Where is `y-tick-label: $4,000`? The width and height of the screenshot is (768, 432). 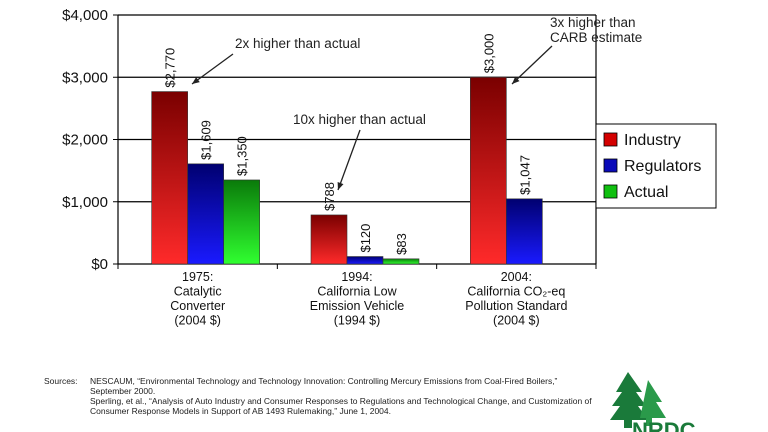 y-tick-label: $4,000 is located at coordinates (85, 15).